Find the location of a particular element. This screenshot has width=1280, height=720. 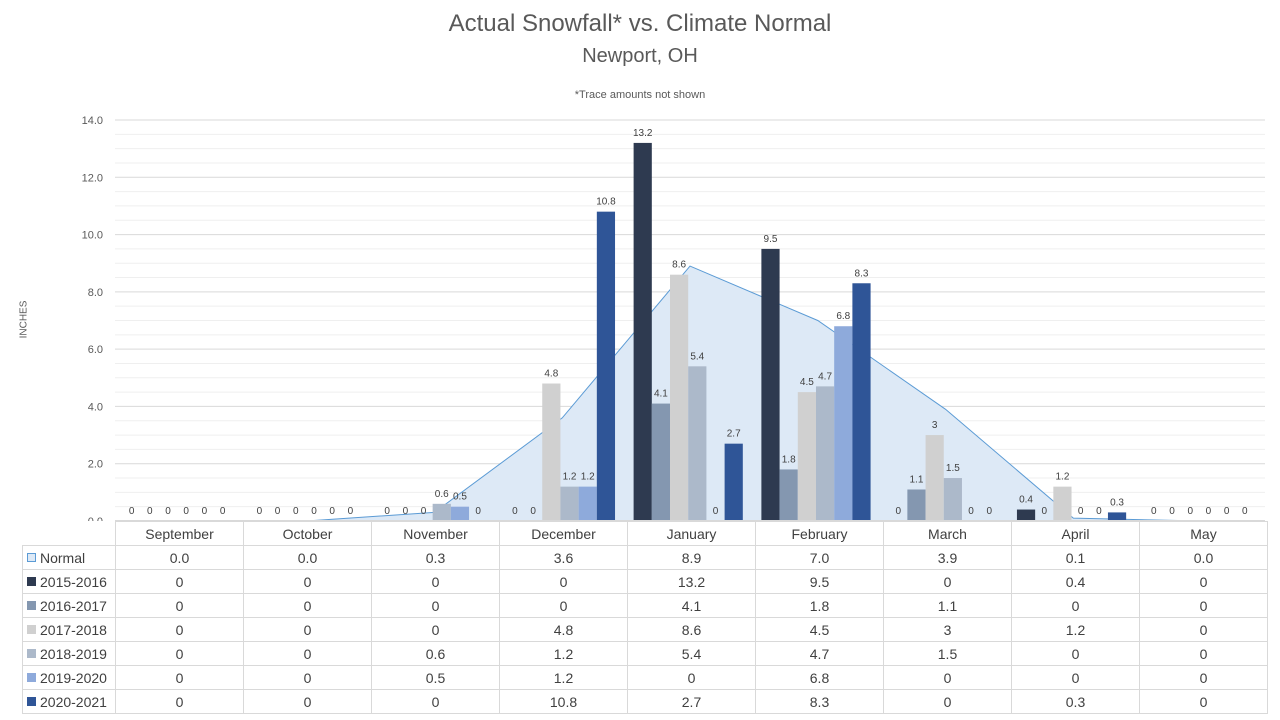

y-tick-label: 4.0 is located at coordinates (95, 407).